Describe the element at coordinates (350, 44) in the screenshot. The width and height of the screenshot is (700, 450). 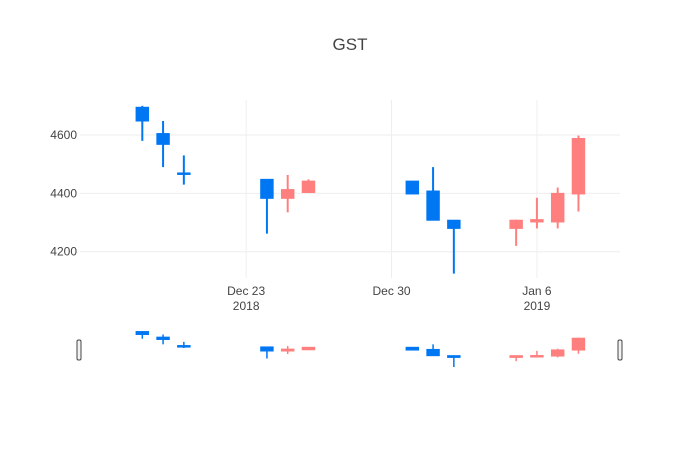
I see `chart-title: GST` at that location.